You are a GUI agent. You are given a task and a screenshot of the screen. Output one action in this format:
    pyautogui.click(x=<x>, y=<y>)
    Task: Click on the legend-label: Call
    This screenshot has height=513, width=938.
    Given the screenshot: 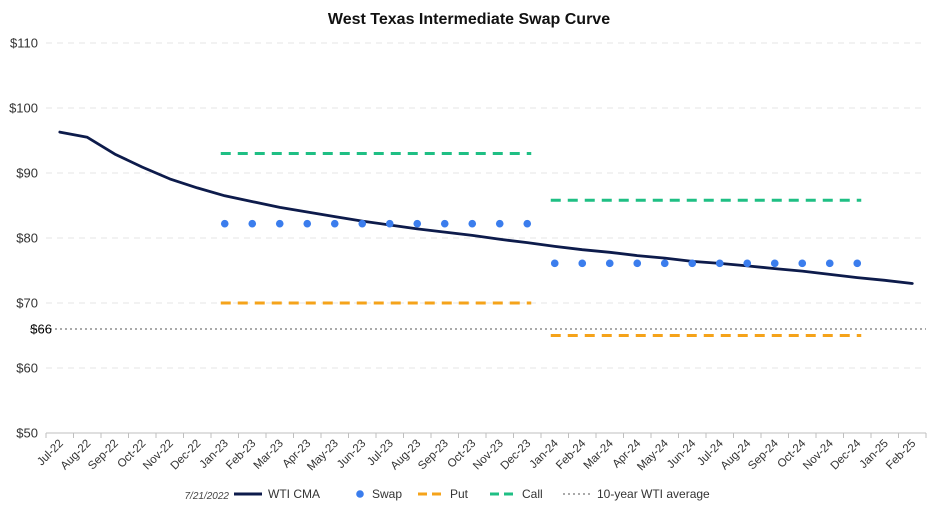 What is the action you would take?
    pyautogui.click(x=532, y=494)
    